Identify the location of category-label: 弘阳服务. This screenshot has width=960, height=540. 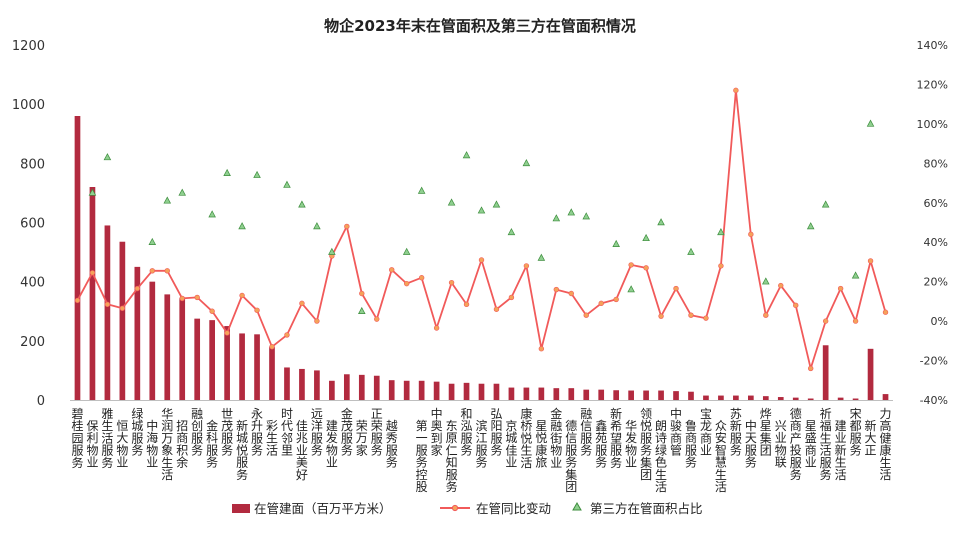
(496, 432).